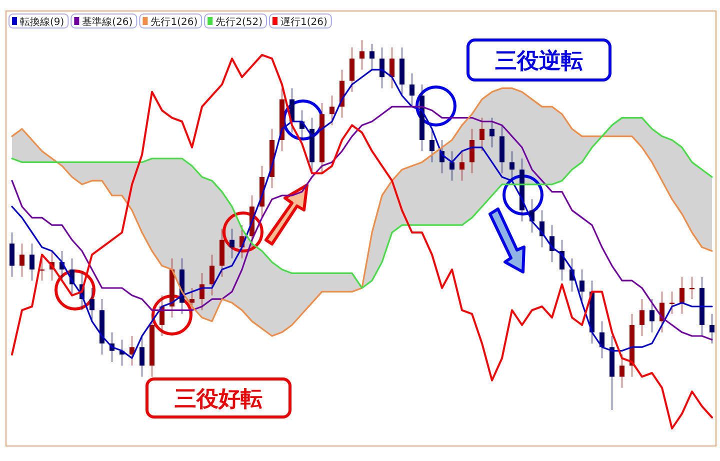 The height and width of the screenshot is (461, 720). I want to click on legend-label: 遅行1(26), so click(304, 22).